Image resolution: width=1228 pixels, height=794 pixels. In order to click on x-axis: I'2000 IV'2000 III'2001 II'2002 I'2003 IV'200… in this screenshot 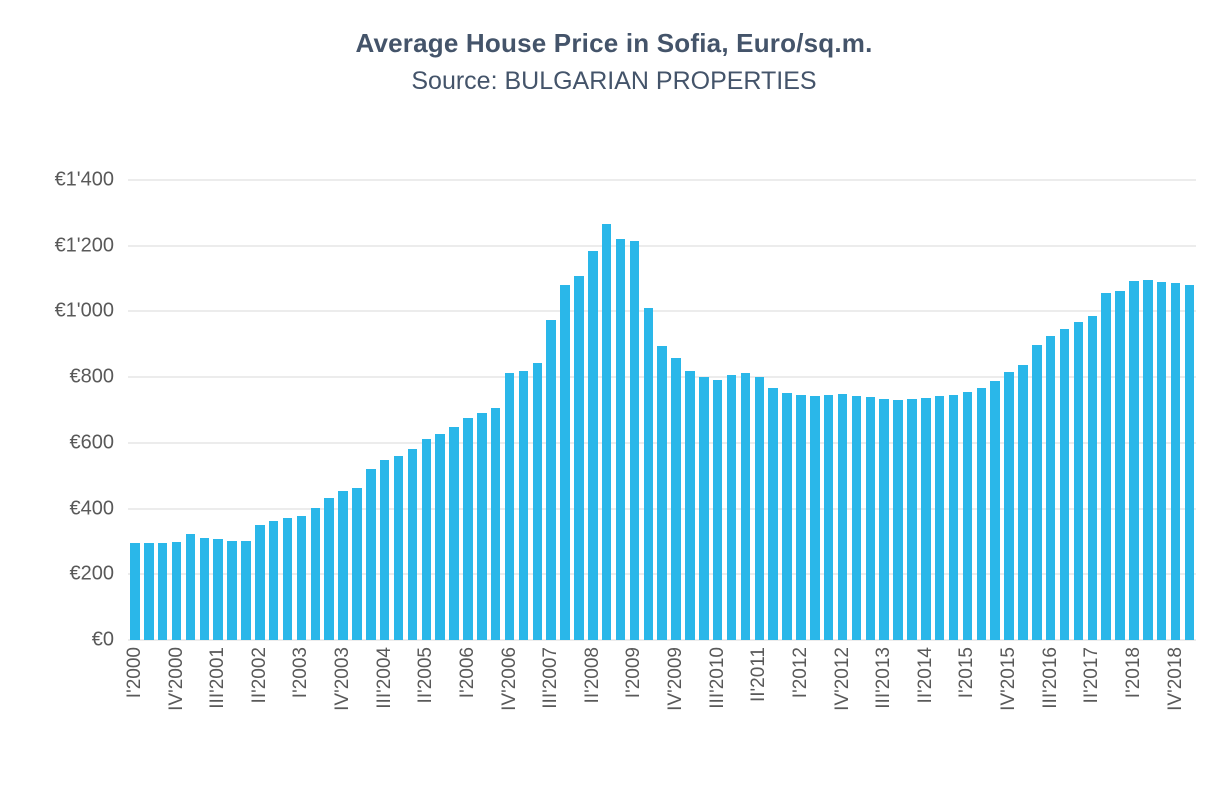, I will do `click(614, 695)`.